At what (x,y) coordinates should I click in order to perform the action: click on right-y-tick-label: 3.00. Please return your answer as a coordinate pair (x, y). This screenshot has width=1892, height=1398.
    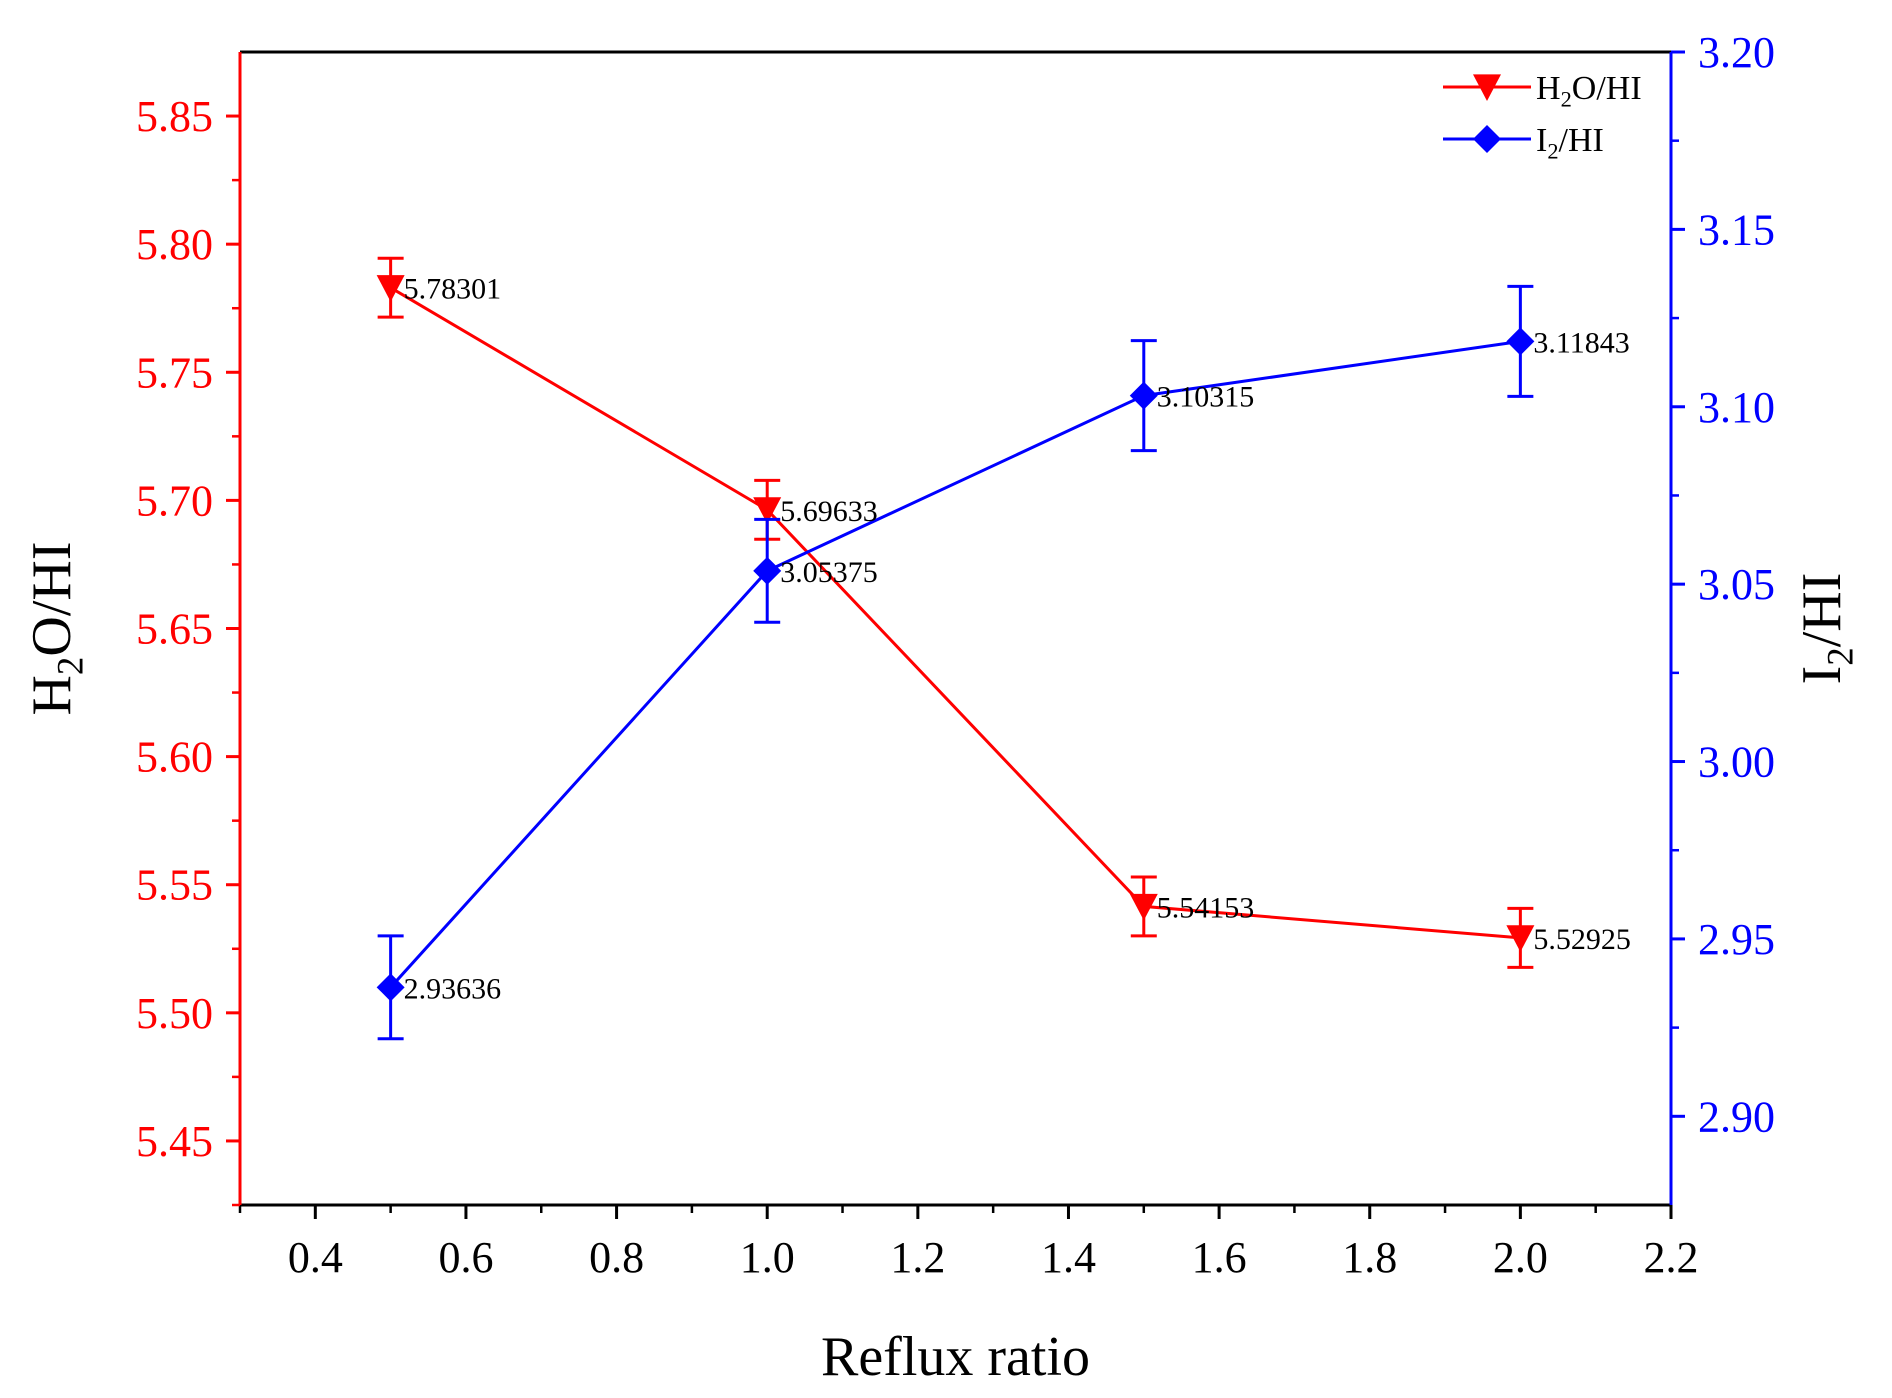
    Looking at the image, I should click on (1736, 762).